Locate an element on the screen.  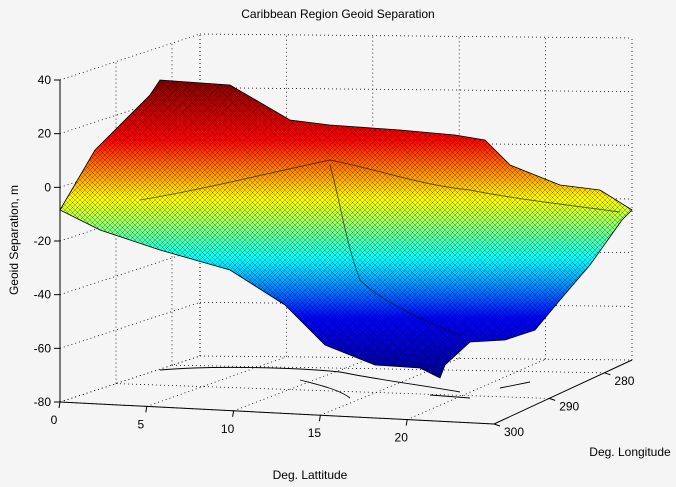
y-tick-label: 300 is located at coordinates (514, 432).